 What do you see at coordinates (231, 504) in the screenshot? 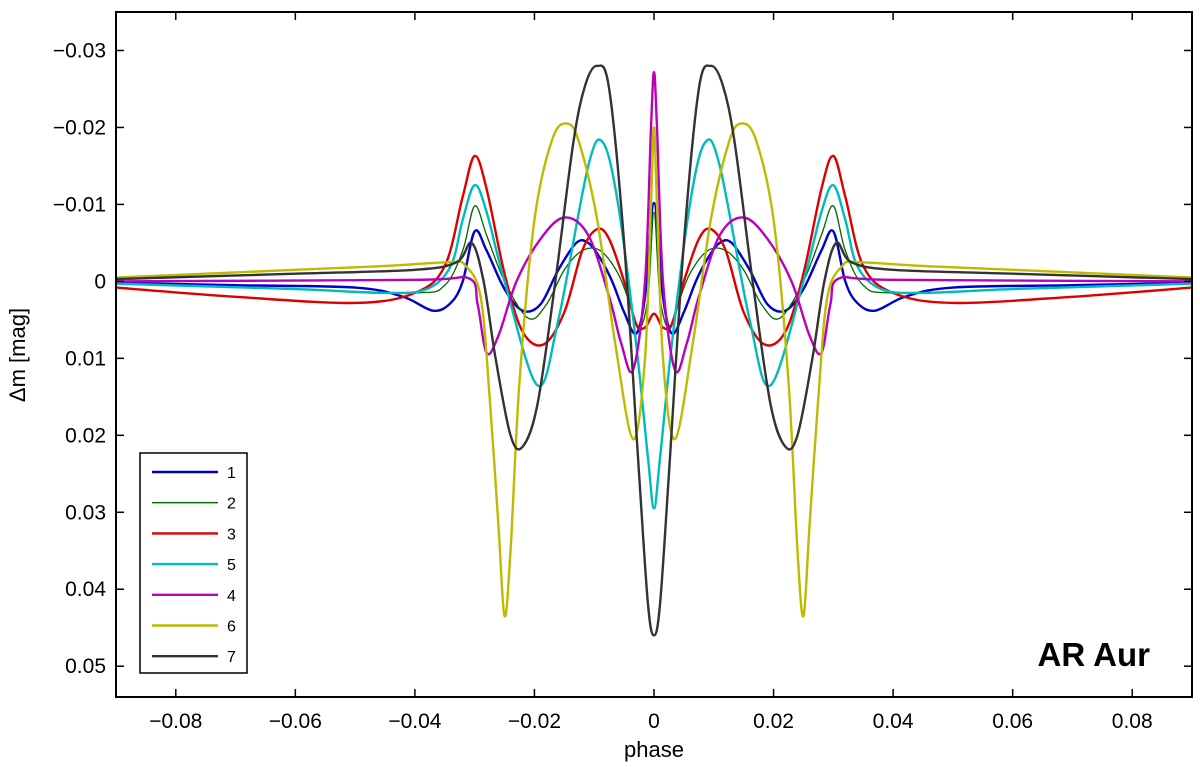
I see `legend-label-2: 2` at bounding box center [231, 504].